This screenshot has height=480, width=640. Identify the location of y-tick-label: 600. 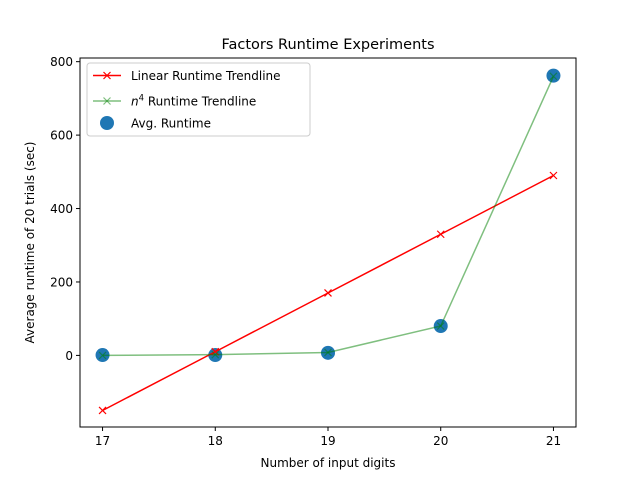
(61, 136).